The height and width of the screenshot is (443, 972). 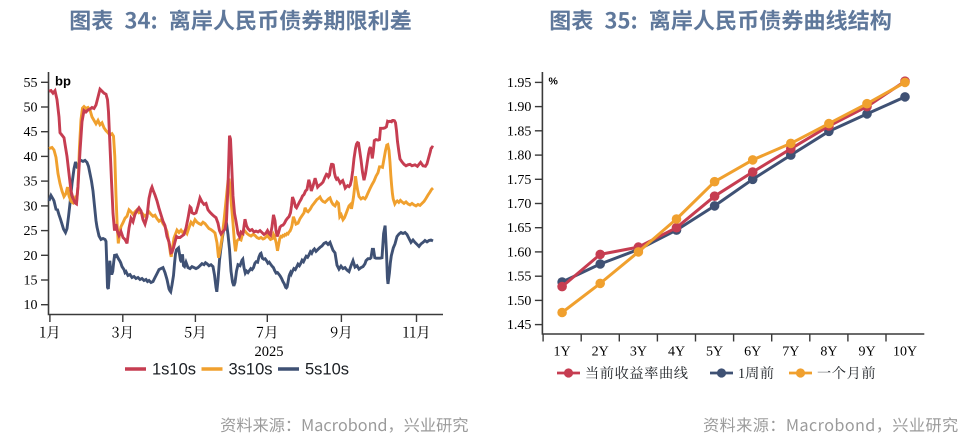 I want to click on svg-text: 20, so click(x=31, y=256).